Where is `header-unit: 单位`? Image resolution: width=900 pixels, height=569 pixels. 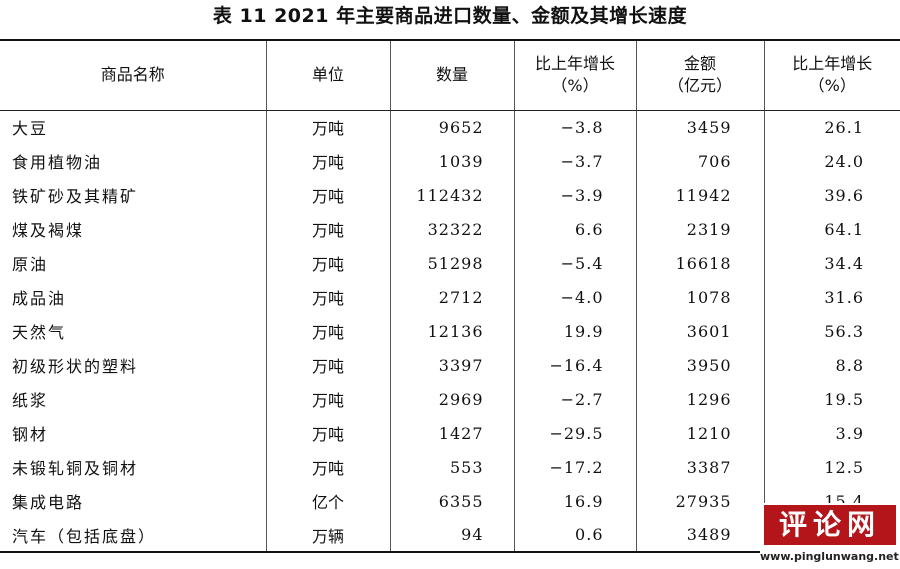
header-unit: 单位 is located at coordinates (328, 75).